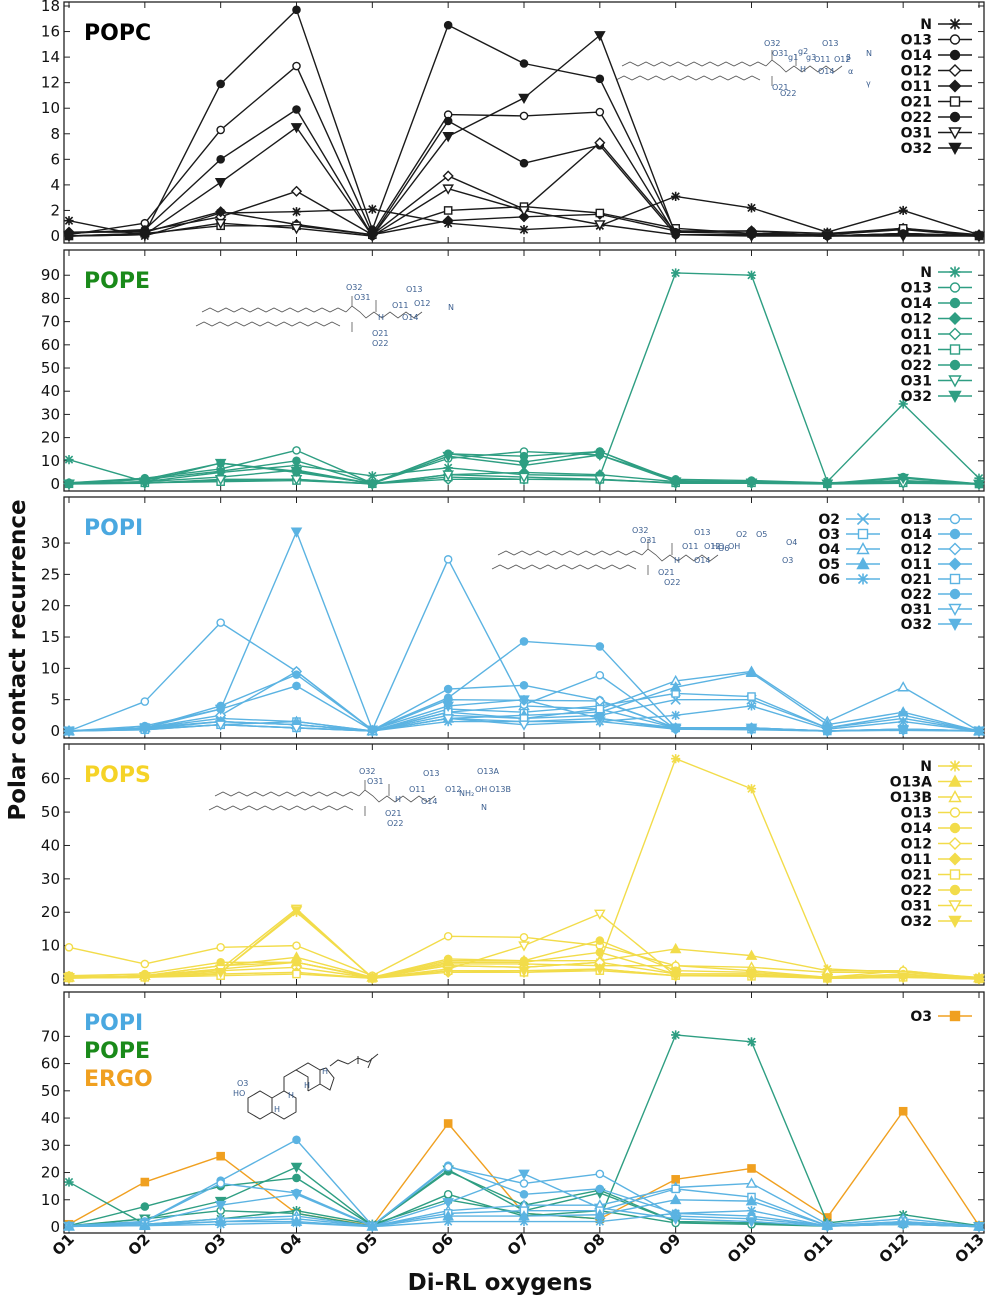  I want to click on structure-atom-label: O3, so click(242, 1083).